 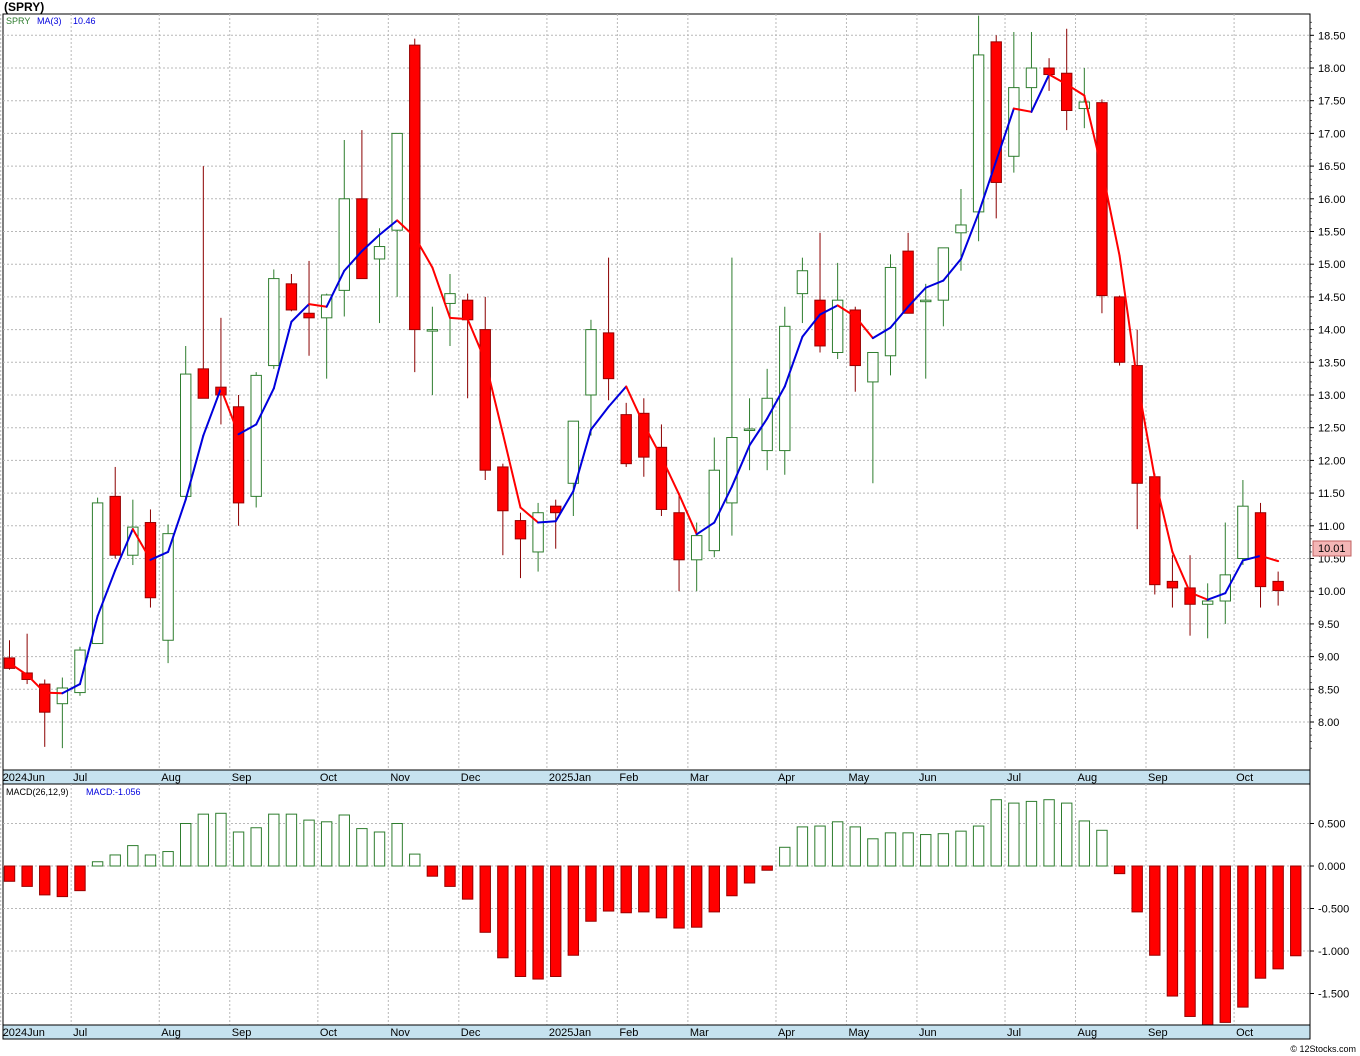 What do you see at coordinates (1332, 396) in the screenshot?
I see `price-tick-label: 13.00` at bounding box center [1332, 396].